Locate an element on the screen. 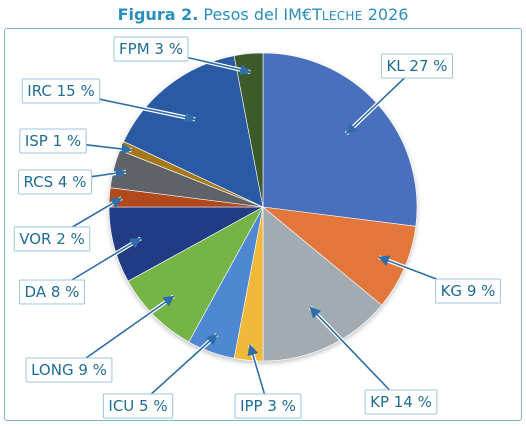  slice-label: KP 14 % is located at coordinates (401, 402).